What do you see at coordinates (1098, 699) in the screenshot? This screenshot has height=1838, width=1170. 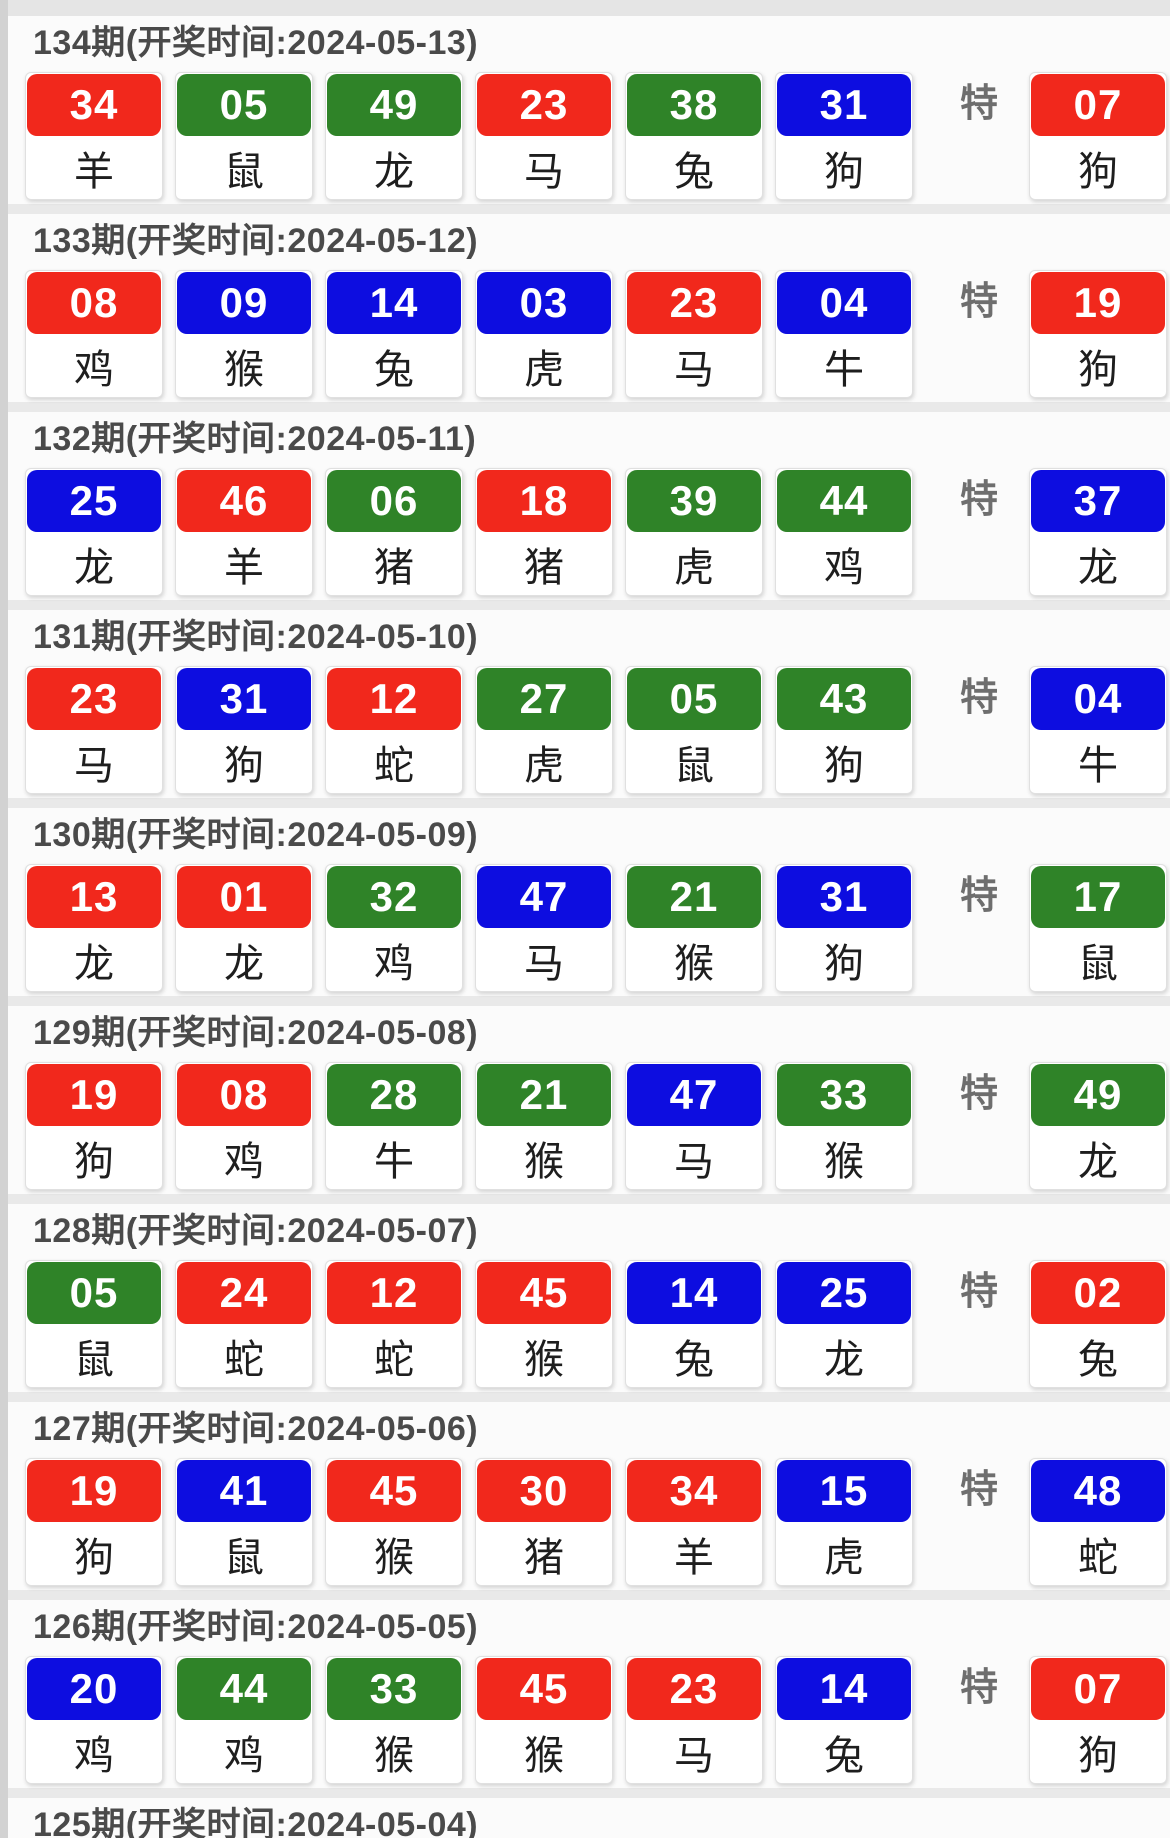 I see `number-ball: 04` at bounding box center [1098, 699].